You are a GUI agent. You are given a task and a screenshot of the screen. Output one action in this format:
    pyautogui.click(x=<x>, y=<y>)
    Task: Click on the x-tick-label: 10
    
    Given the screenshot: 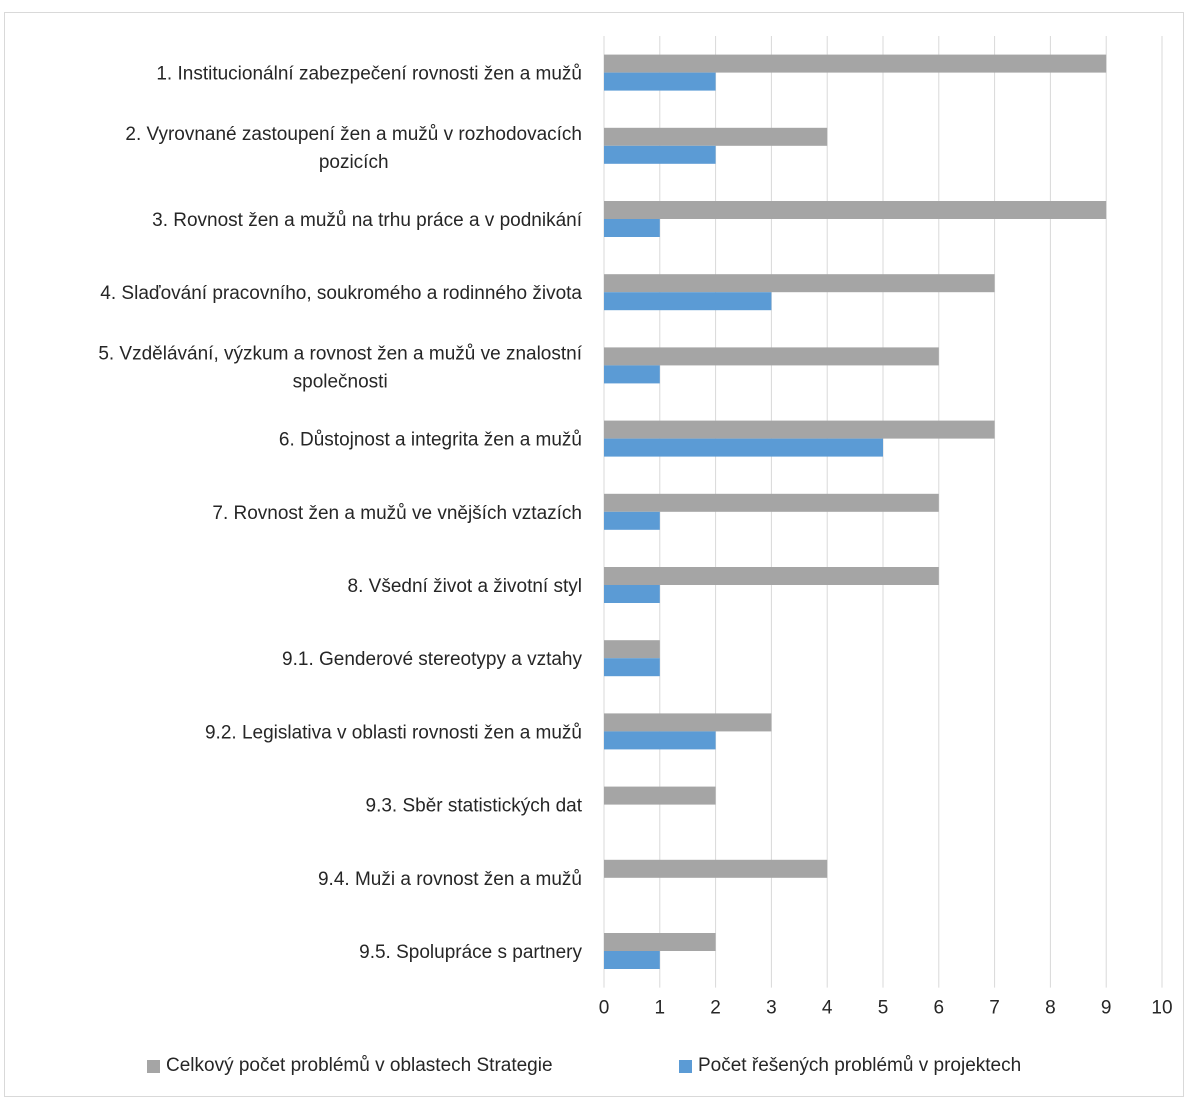 What is the action you would take?
    pyautogui.click(x=1161, y=1008)
    